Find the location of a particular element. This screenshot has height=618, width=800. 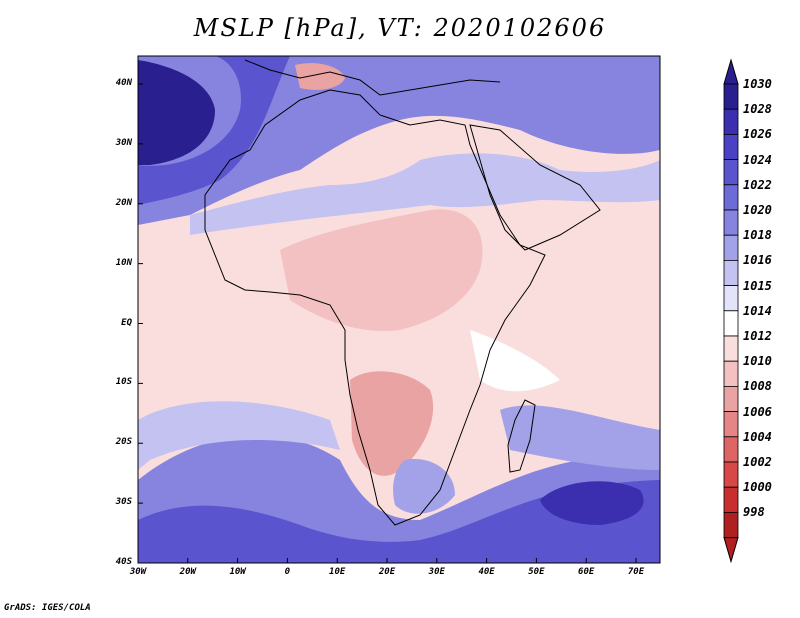

lon-label: 0 is located at coordinates (287, 572).